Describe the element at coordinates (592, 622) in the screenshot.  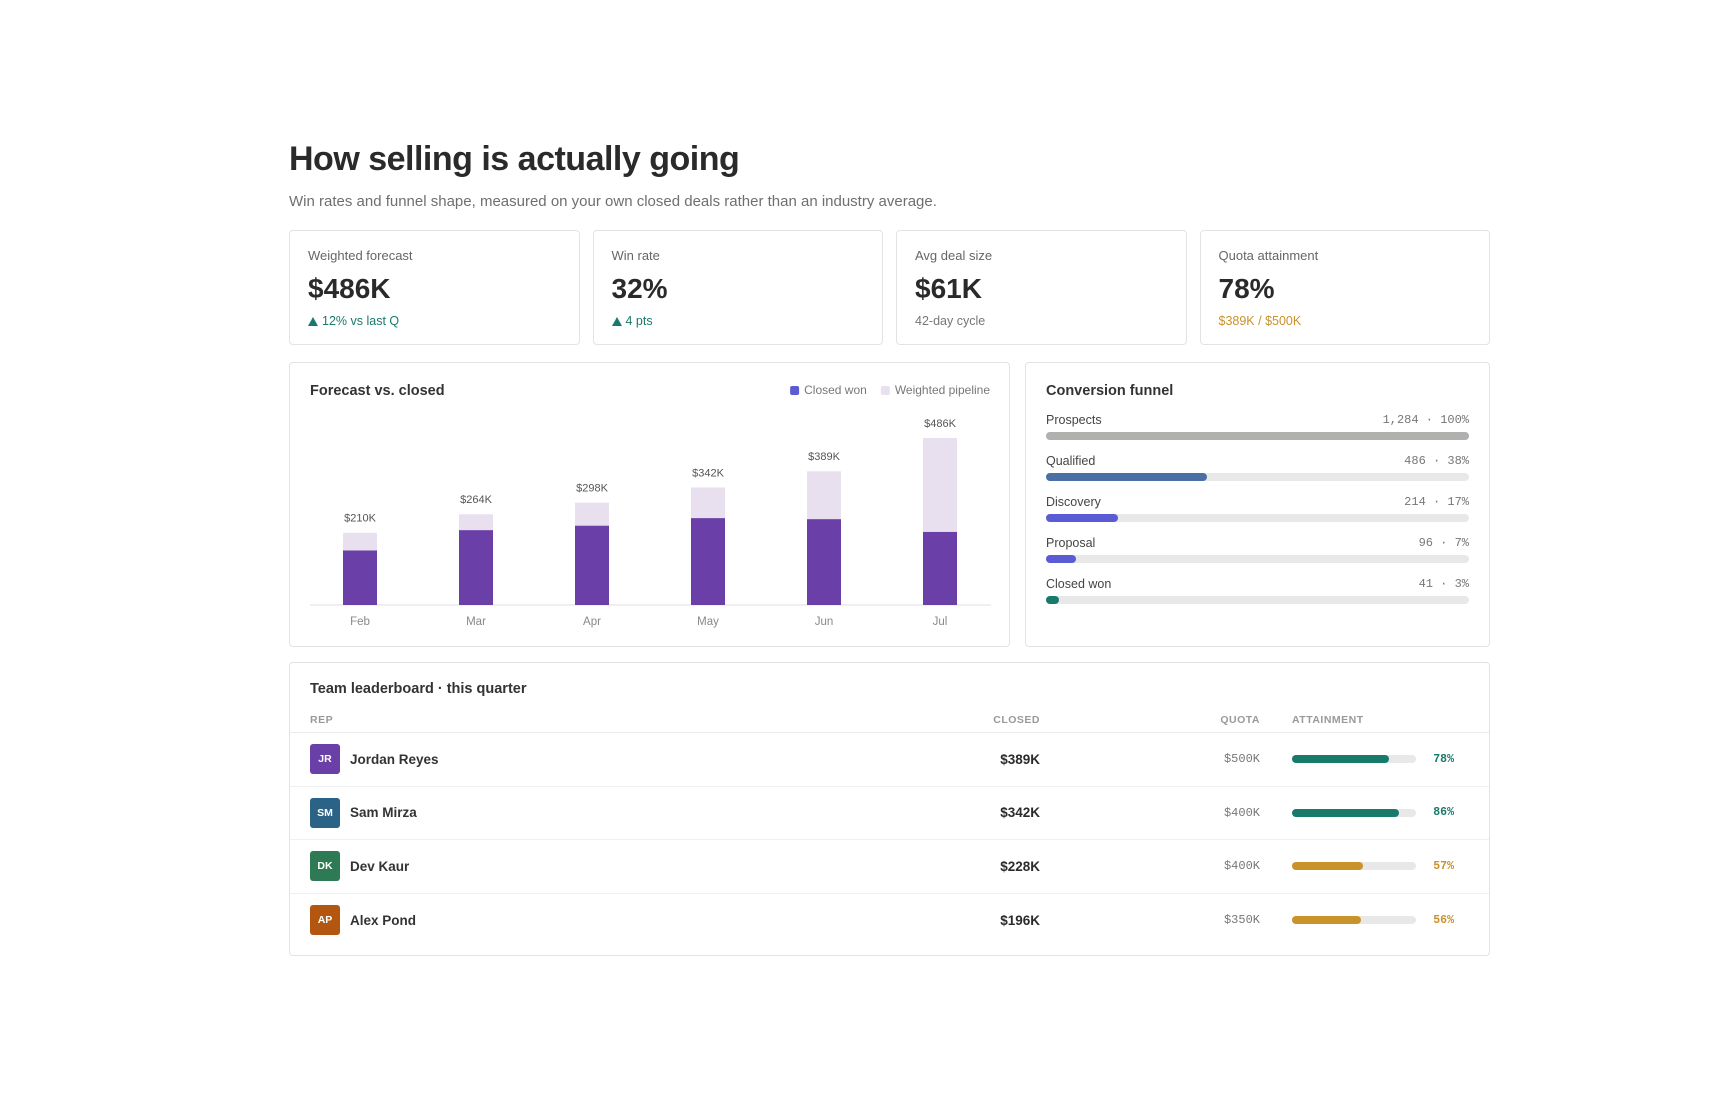
I see `x-tick-label: Apr` at that location.